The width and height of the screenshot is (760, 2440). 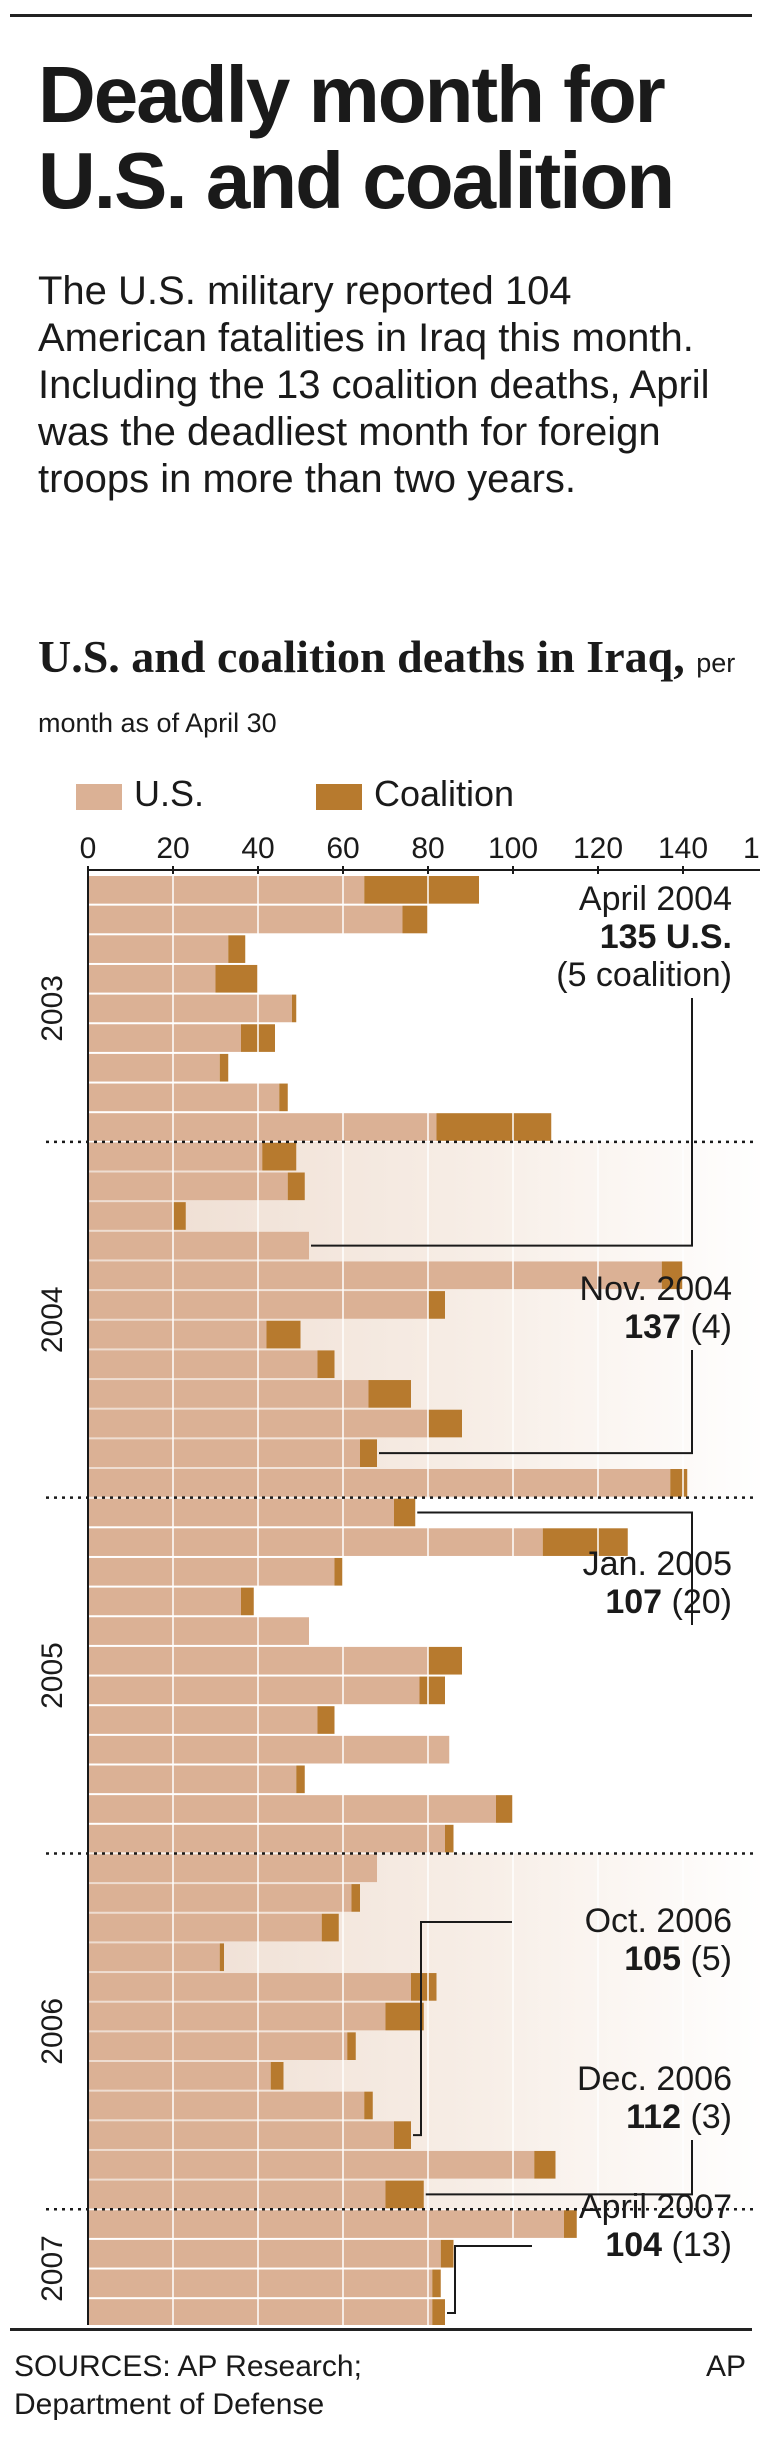 I want to click on annotation-value: 104 (13), so click(x=668, y=2245).